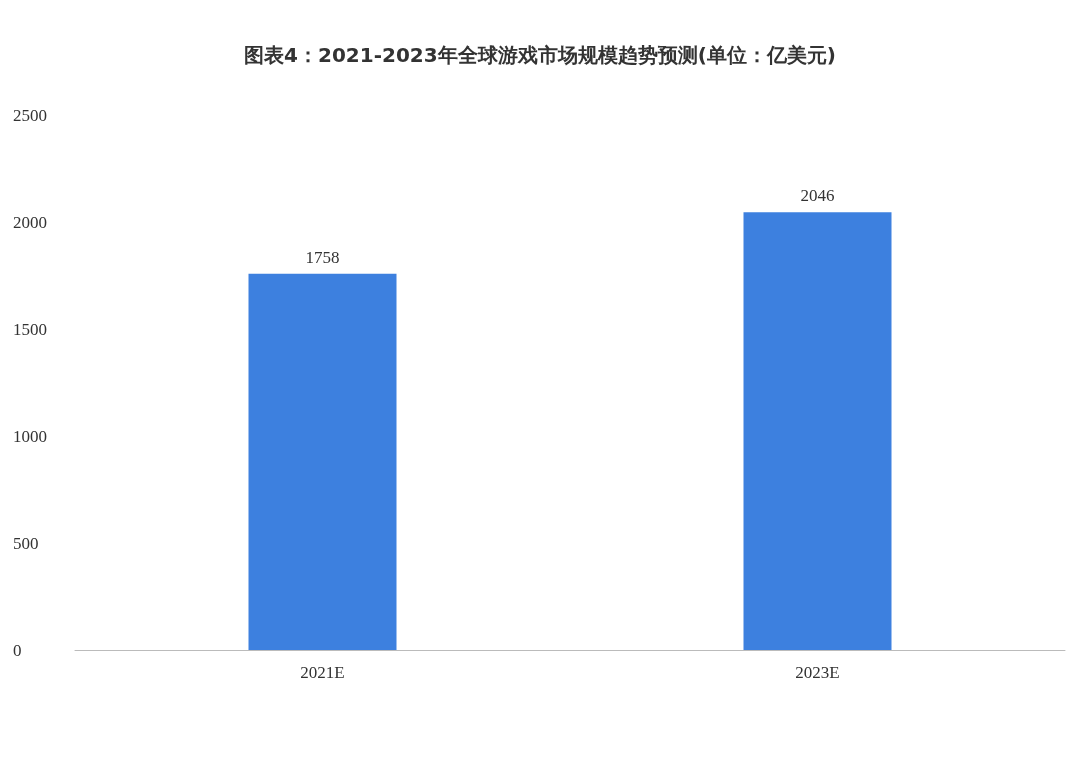  Describe the element at coordinates (26, 543) in the screenshot. I see `y-tick-label: 500` at that location.